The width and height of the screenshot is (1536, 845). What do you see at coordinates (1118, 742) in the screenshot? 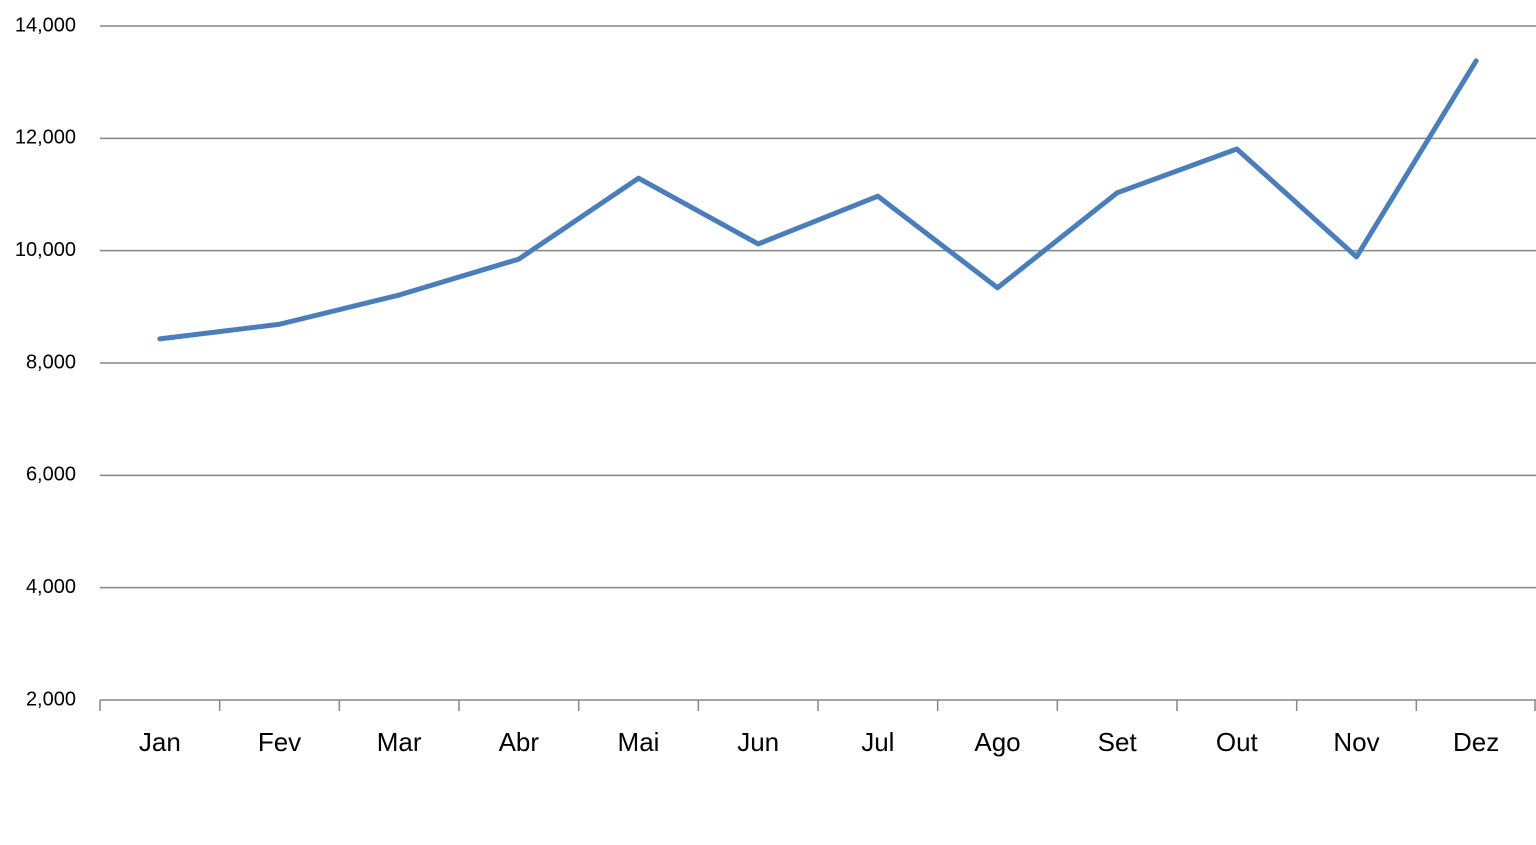
I see `x-tick-label: Set` at bounding box center [1118, 742].